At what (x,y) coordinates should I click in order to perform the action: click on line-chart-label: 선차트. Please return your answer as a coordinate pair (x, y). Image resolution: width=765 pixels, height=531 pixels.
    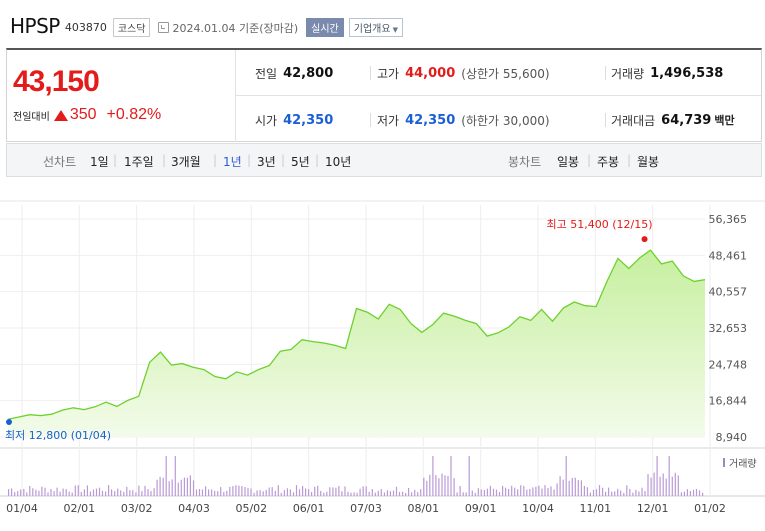
    Looking at the image, I should click on (60, 162).